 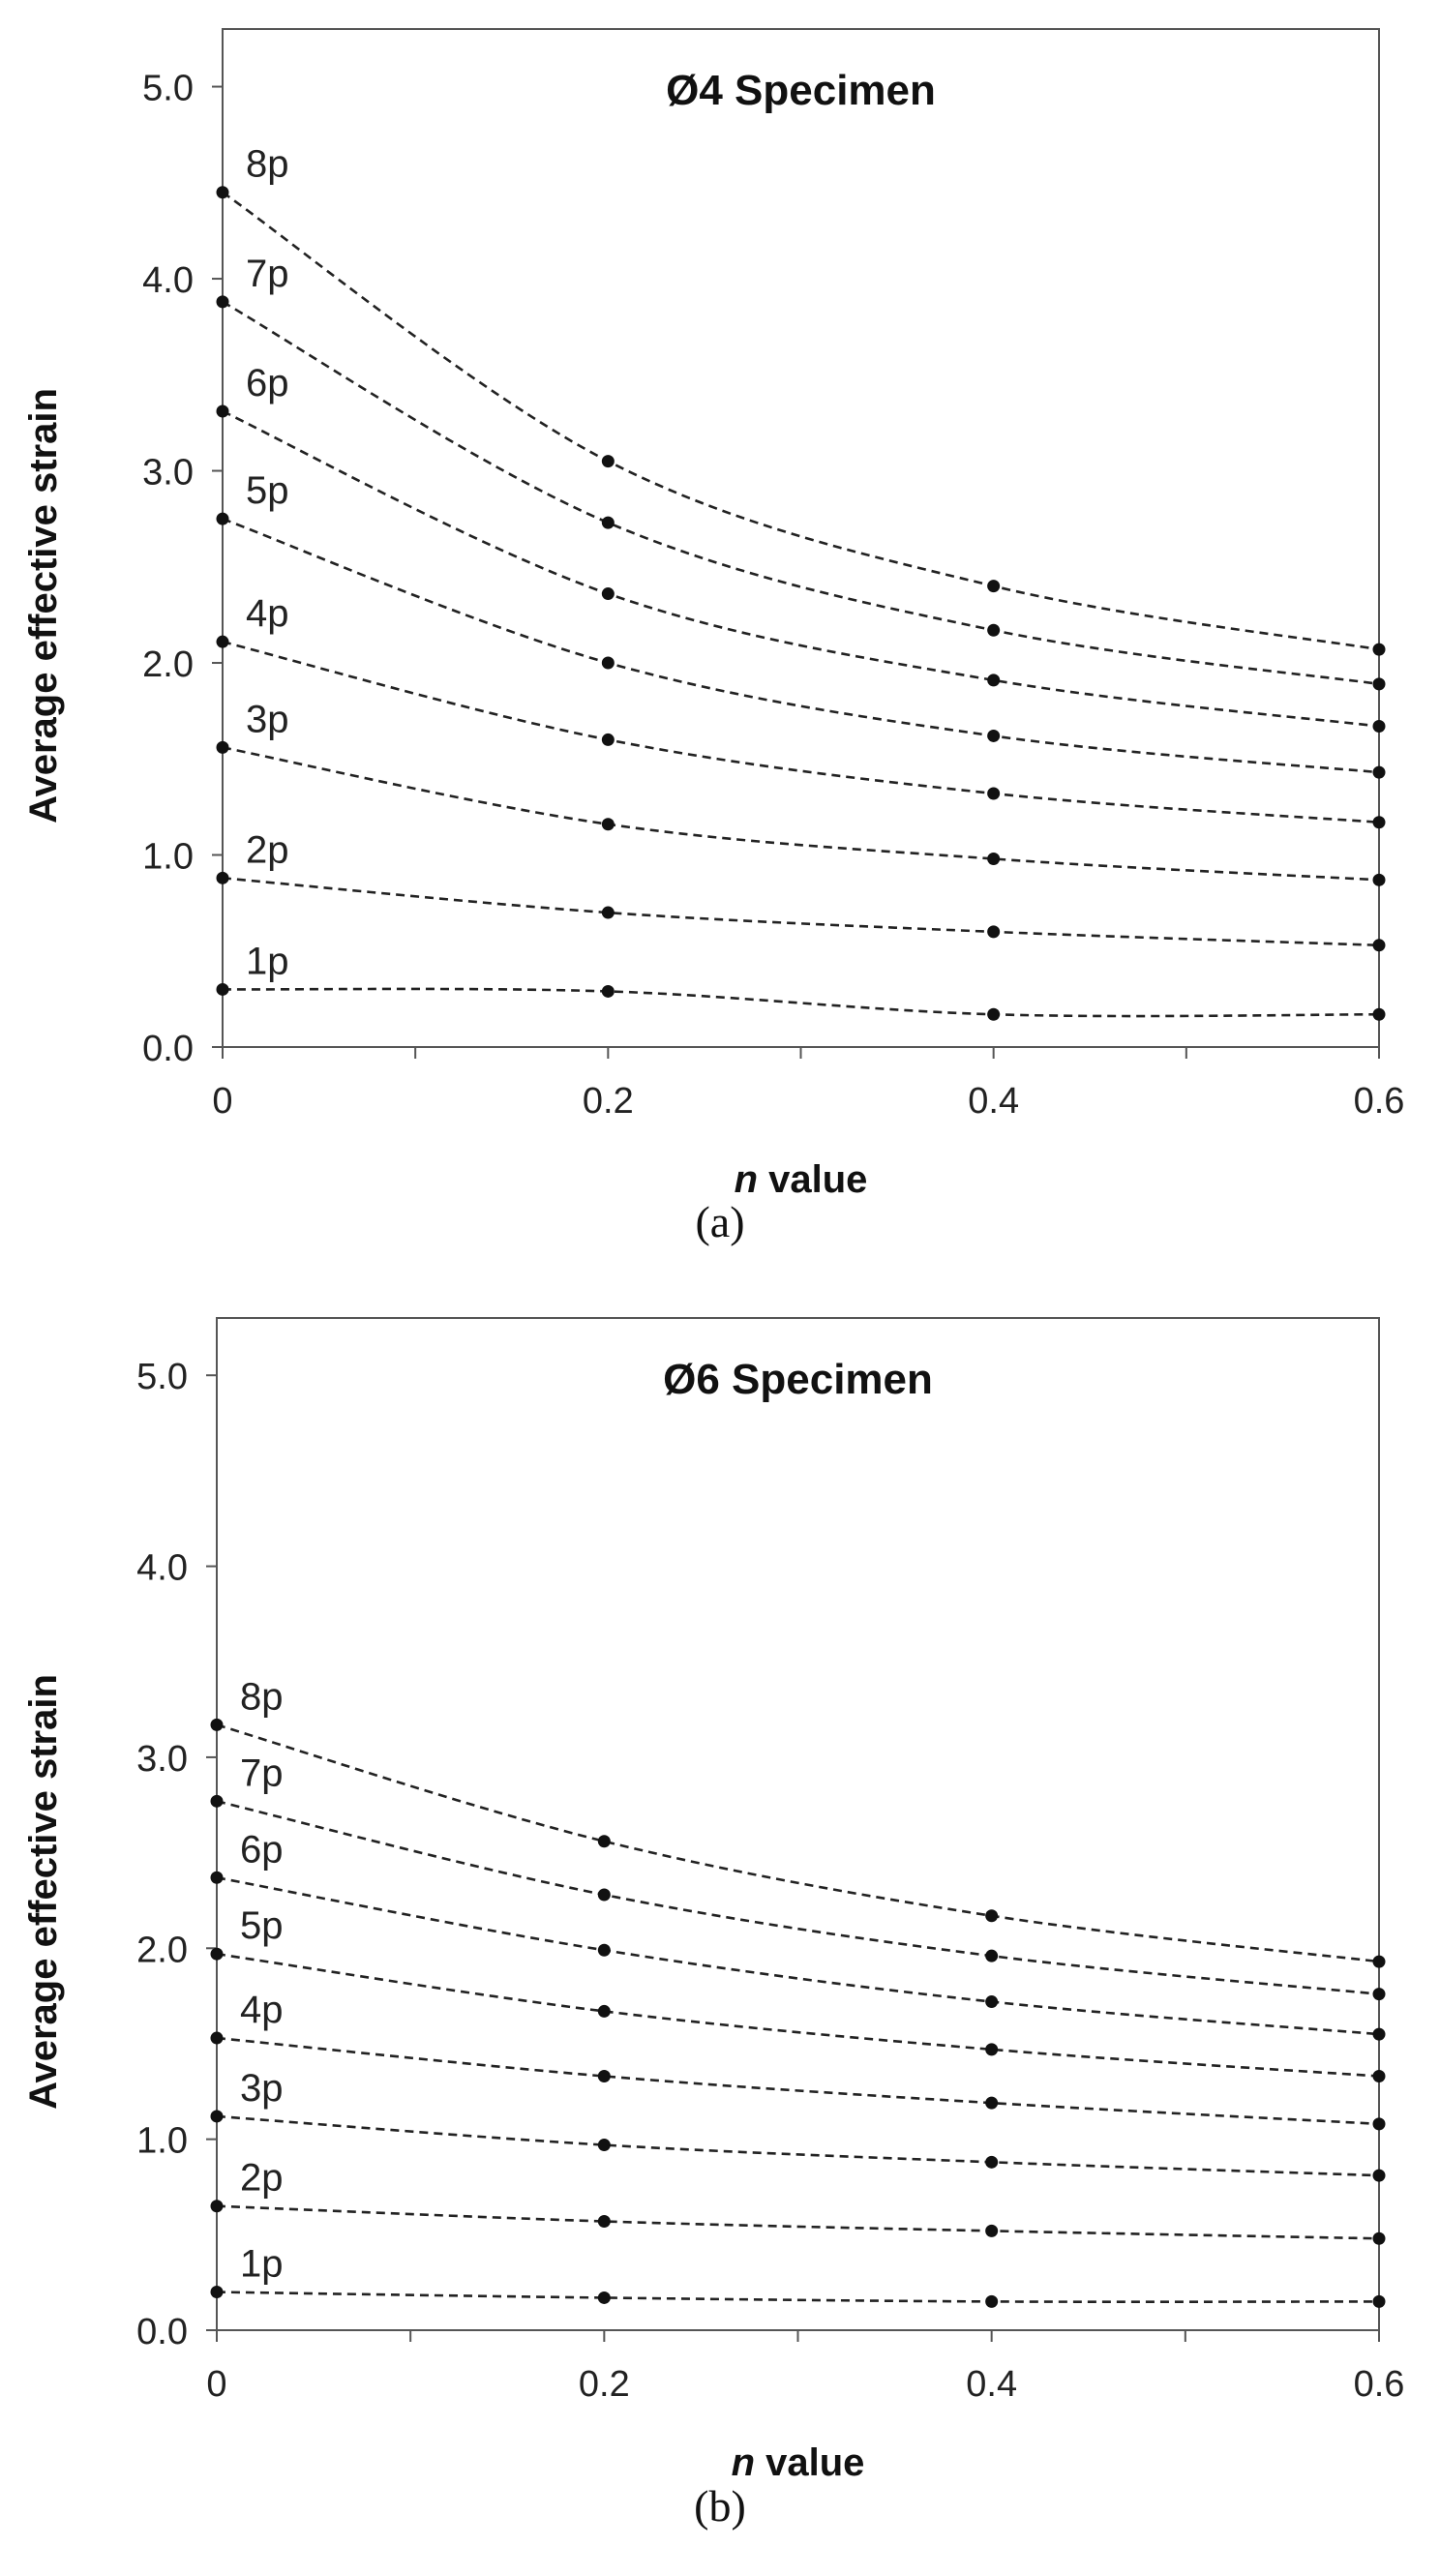 I want to click on series-7p: 7p, so click(x=801, y=472).